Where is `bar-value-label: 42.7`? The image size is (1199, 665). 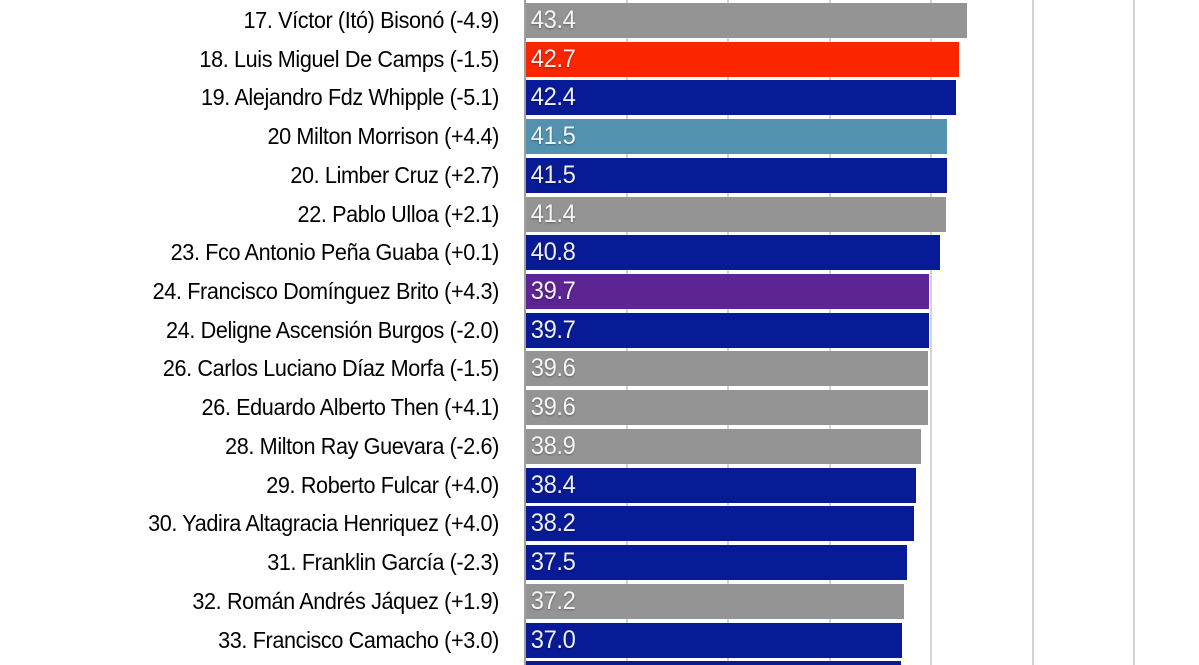
bar-value-label: 42.7 is located at coordinates (553, 58).